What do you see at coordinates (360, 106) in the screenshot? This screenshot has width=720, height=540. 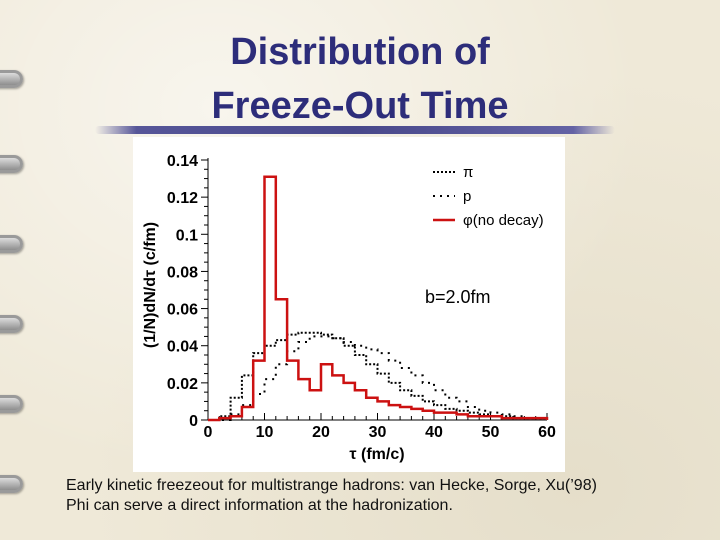 I see `slide-title-line-2: Freeze-Out Time` at bounding box center [360, 106].